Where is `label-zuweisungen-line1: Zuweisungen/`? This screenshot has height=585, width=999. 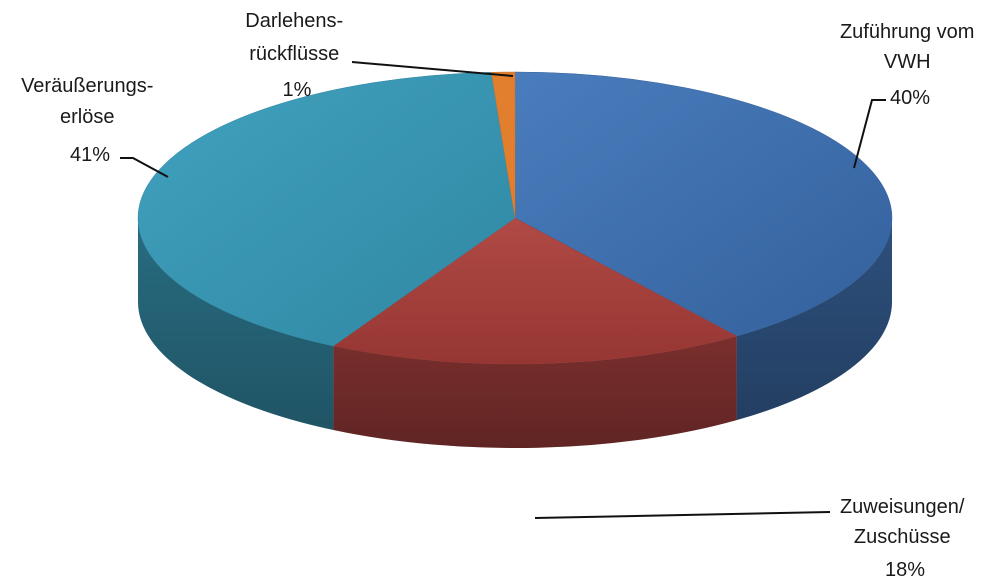 label-zuweisungen-line1: Zuweisungen/ is located at coordinates (902, 507).